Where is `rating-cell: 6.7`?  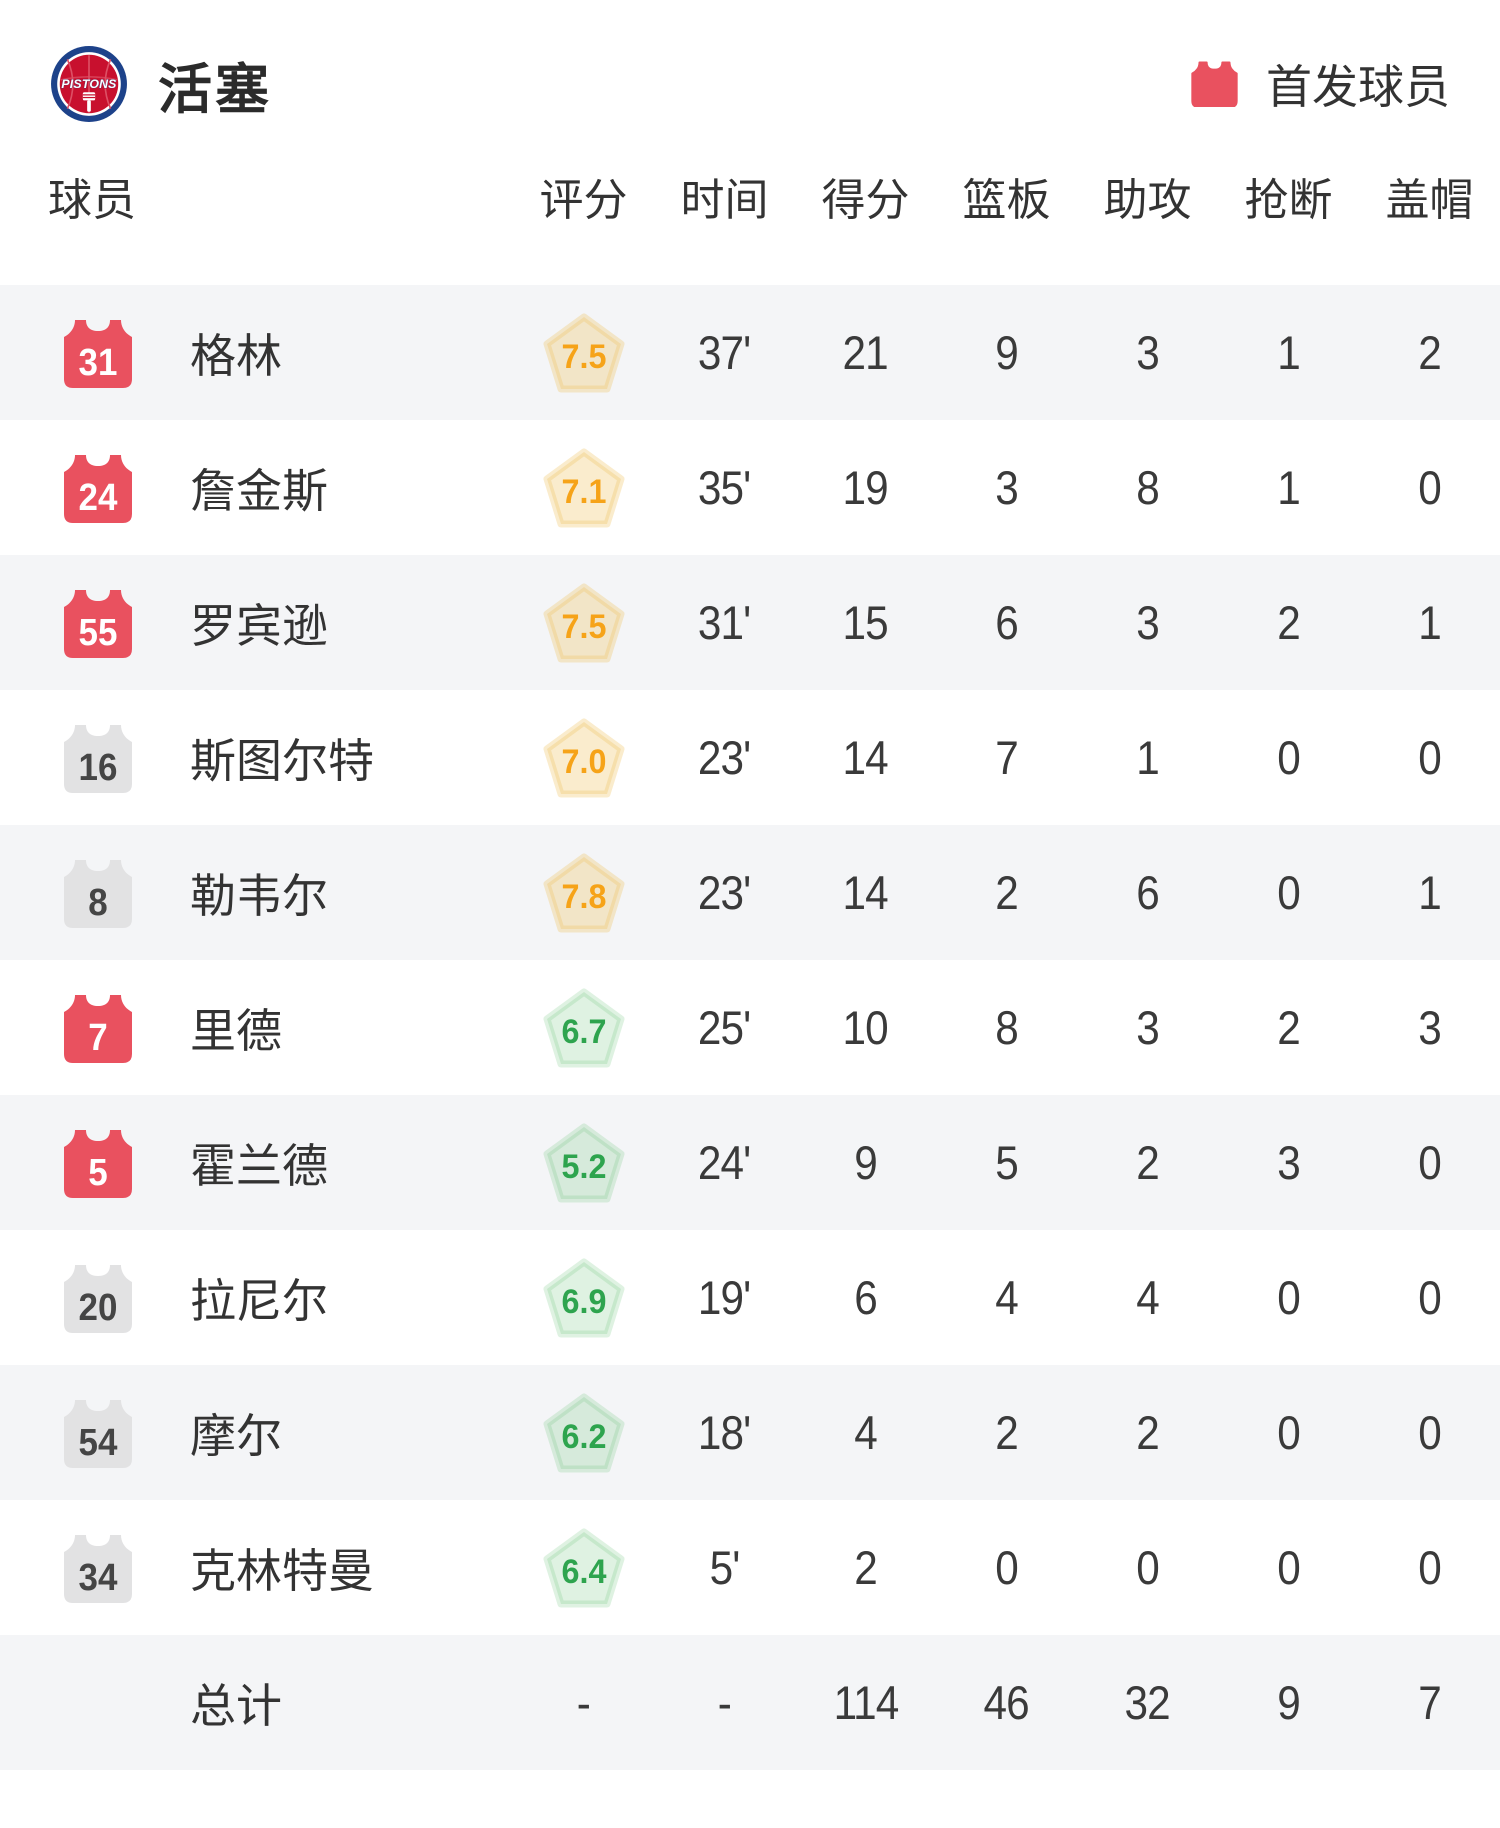 rating-cell: 6.7 is located at coordinates (583, 1028).